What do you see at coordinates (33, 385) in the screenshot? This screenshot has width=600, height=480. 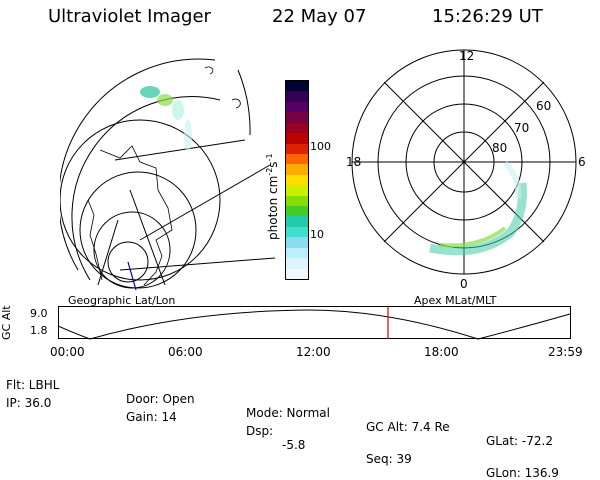 I see `filter-readout: Flt: LBHL` at bounding box center [33, 385].